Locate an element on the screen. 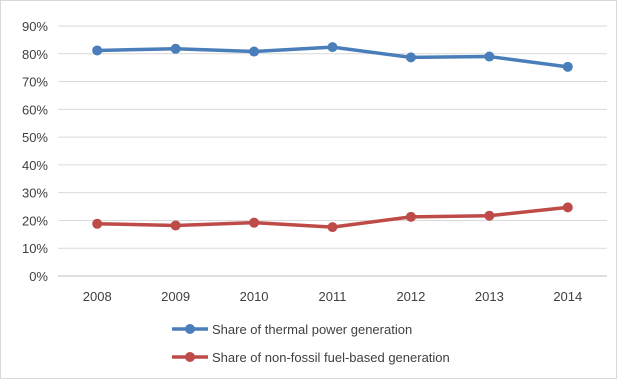 The image size is (617, 384). y-tick-label: 30% is located at coordinates (35, 193).